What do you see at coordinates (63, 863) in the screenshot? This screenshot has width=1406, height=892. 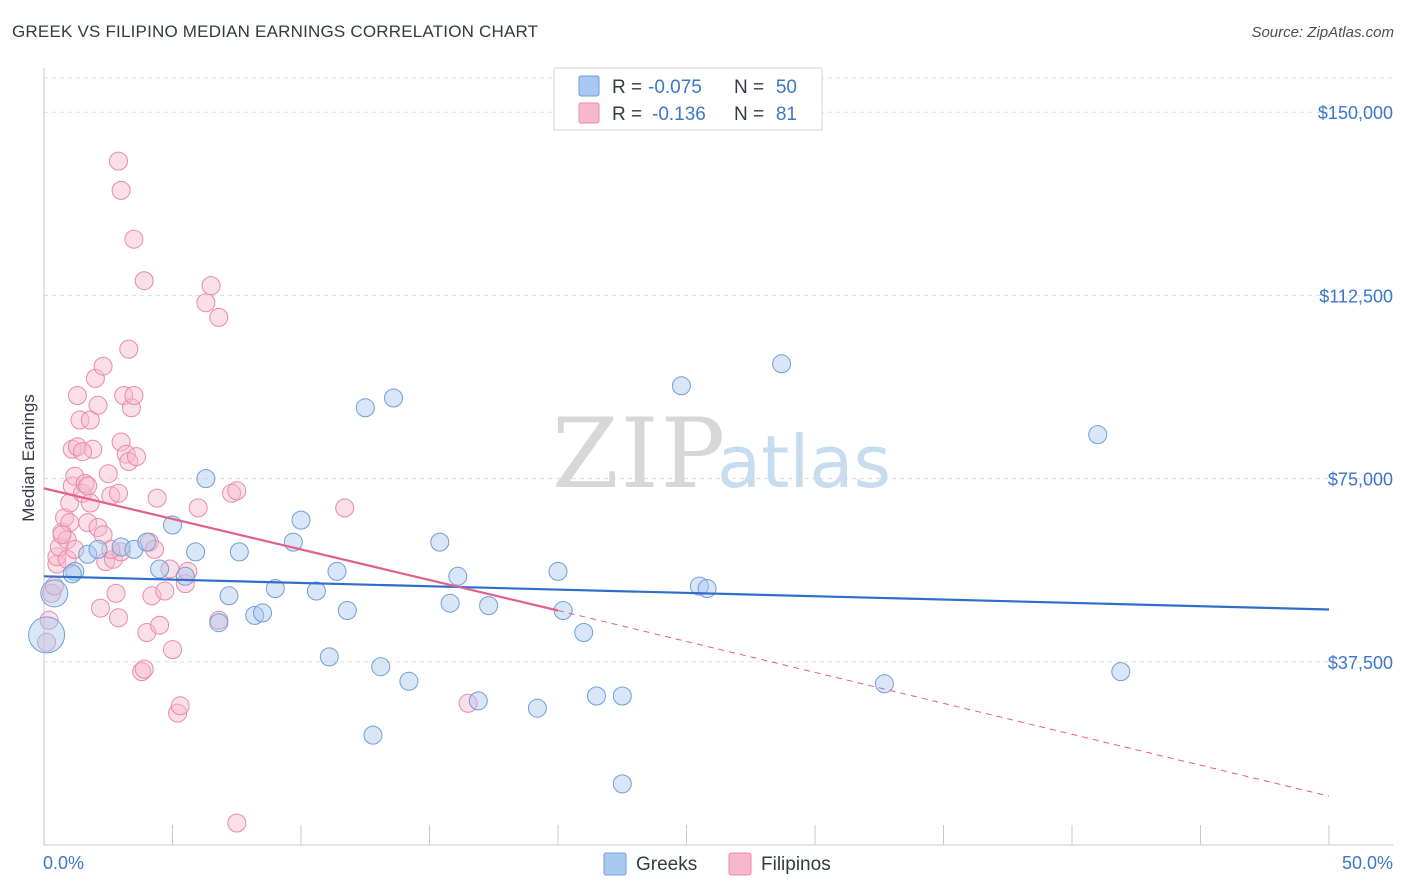 I see `x-tick-label-min: 0.0%` at bounding box center [63, 863].